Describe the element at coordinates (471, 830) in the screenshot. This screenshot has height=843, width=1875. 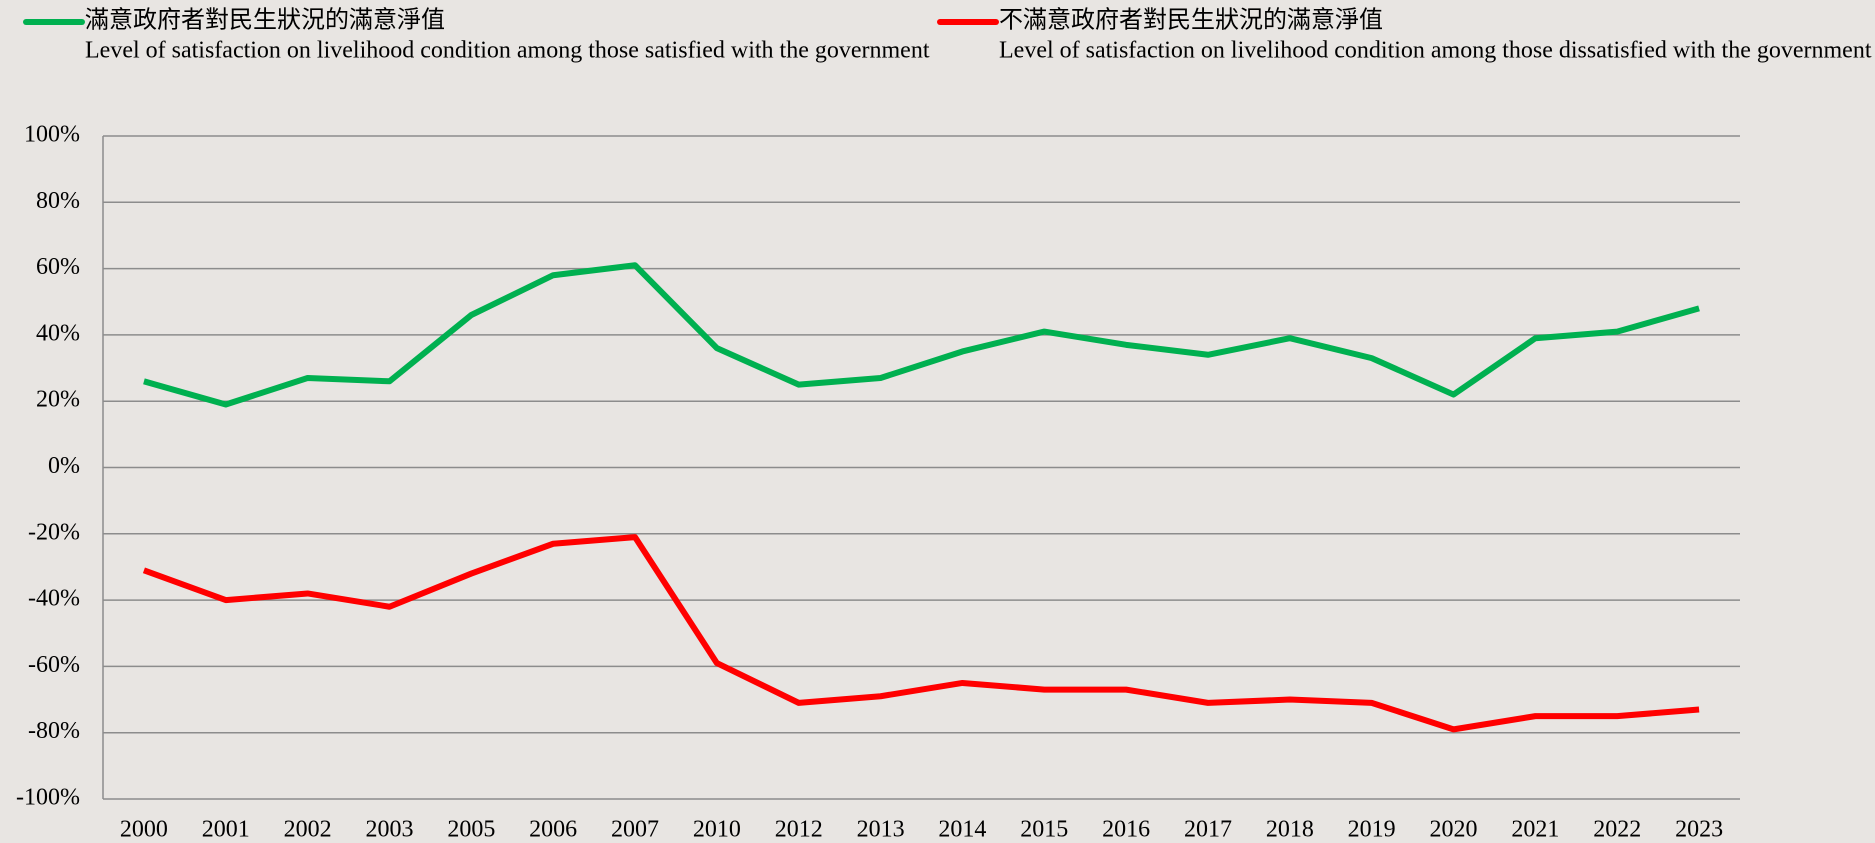
I see `x-tick-label: 2005` at that location.